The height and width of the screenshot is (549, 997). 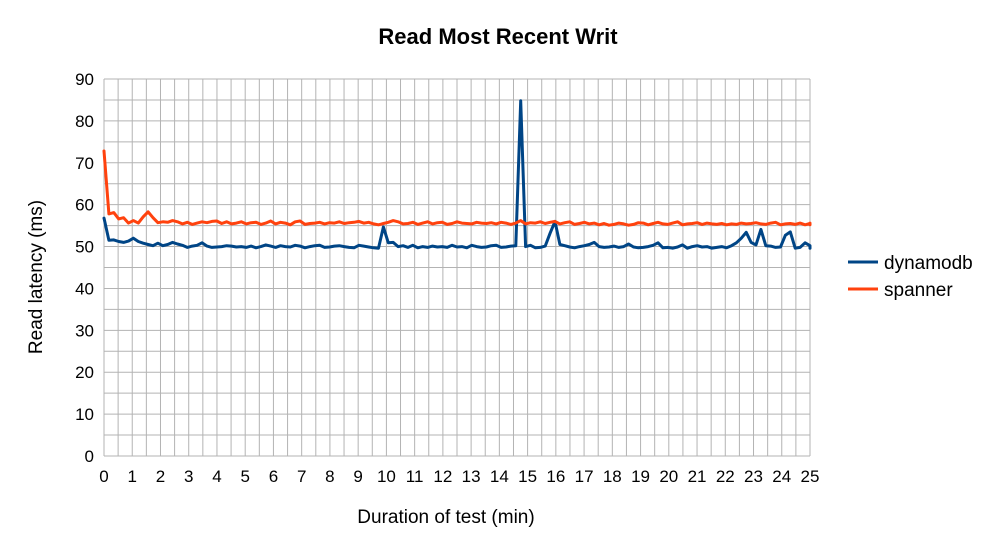 I want to click on x-tick-label: 21, so click(x=697, y=476).